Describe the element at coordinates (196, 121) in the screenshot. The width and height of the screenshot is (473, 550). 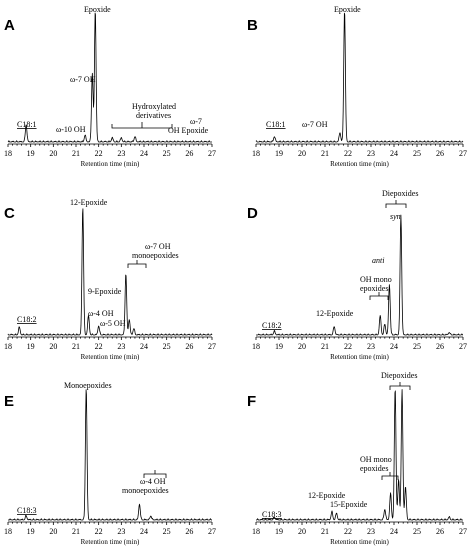
I see `annotation-a-w7: ω-7` at that location.